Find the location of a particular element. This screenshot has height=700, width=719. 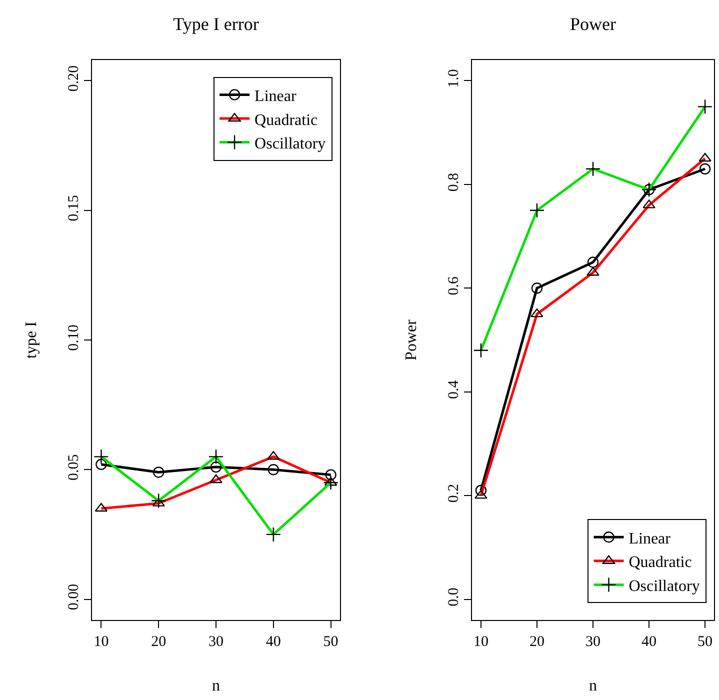

y-tick-label: 0.05 is located at coordinates (74, 467).